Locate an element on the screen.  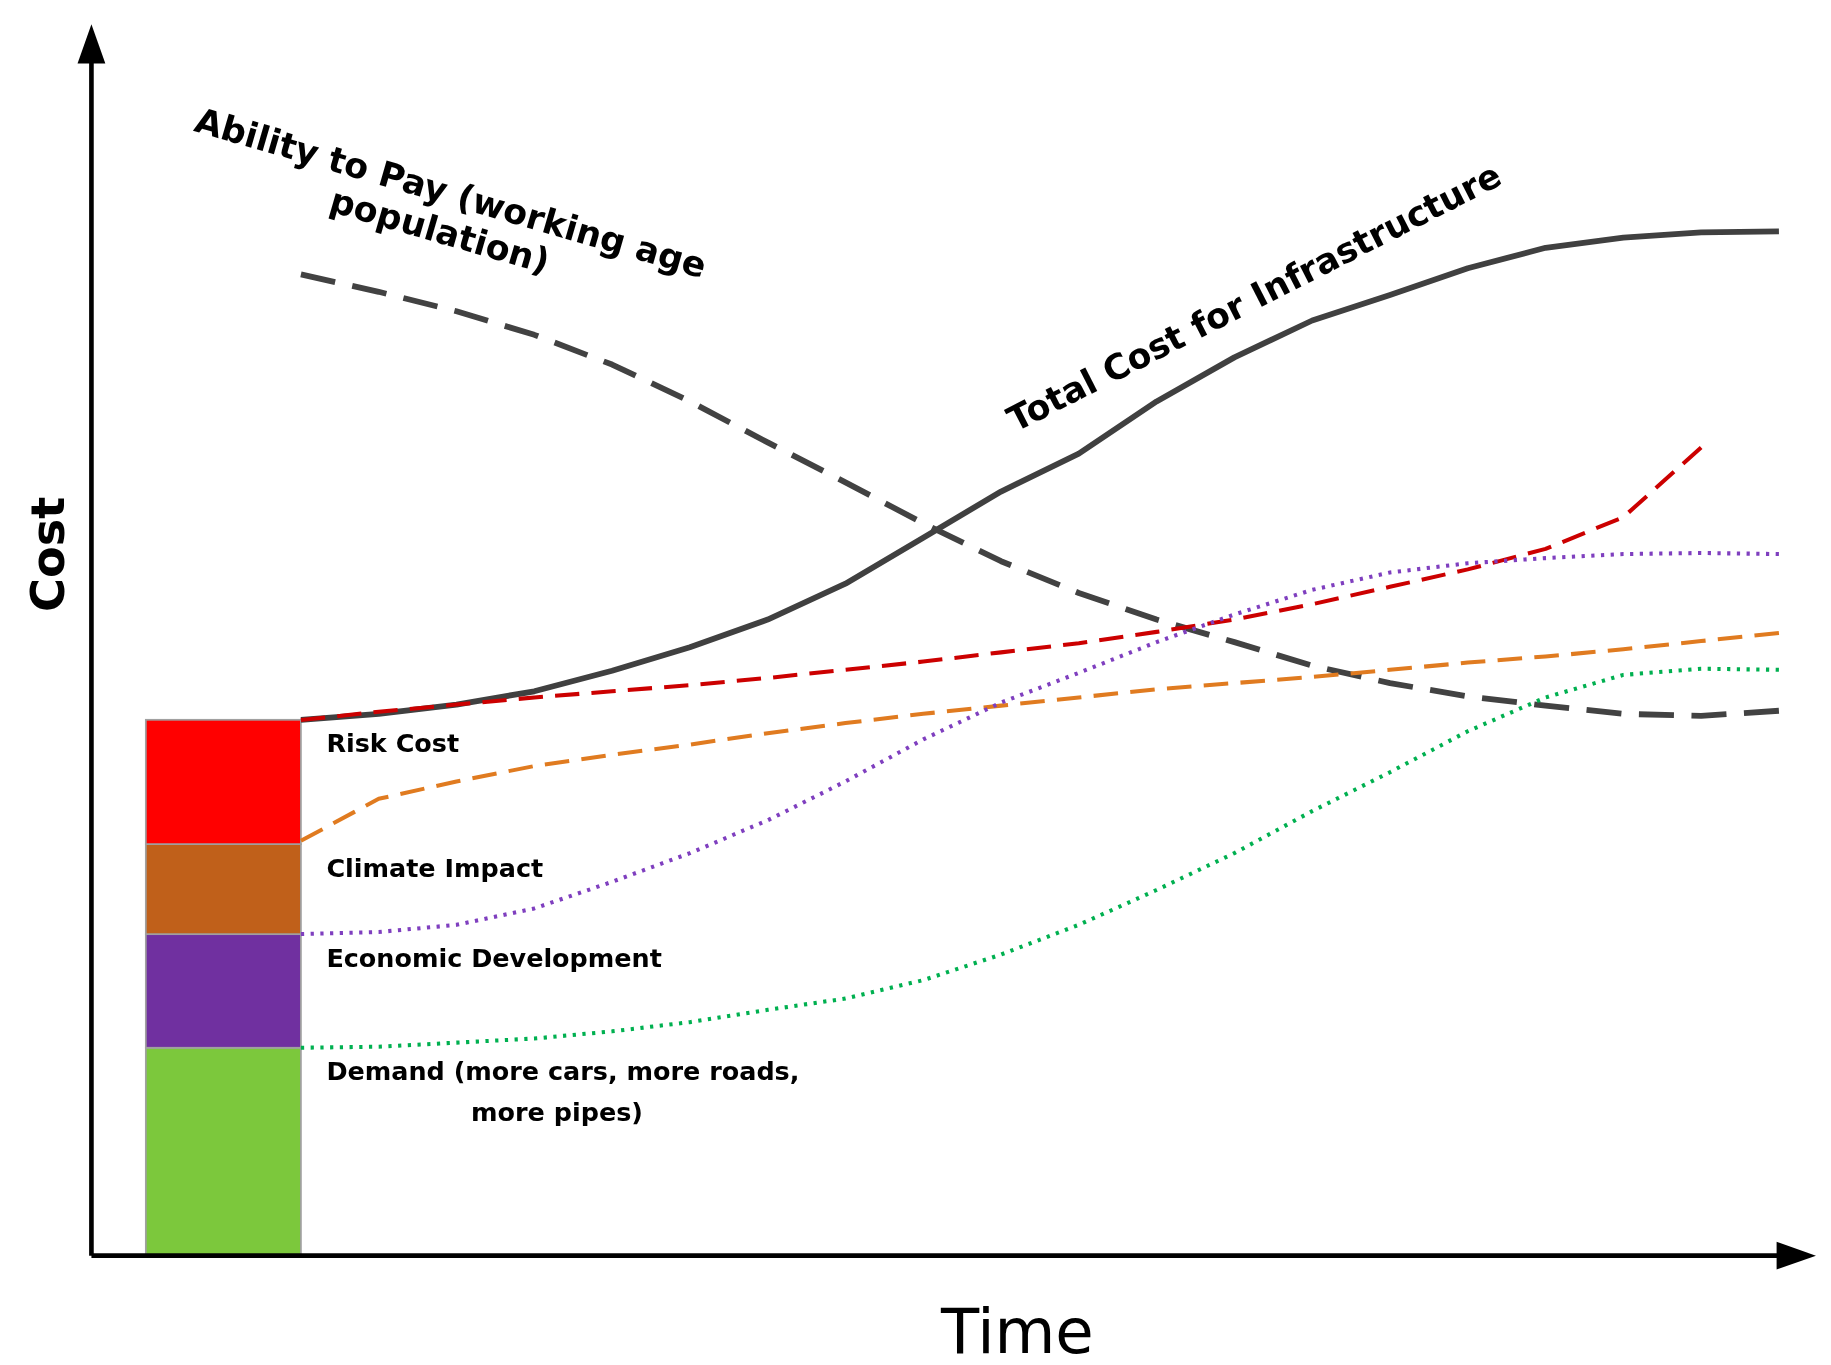
series-label: Demand (more cars, more roads, more pipes) is located at coordinates (563, 1091).